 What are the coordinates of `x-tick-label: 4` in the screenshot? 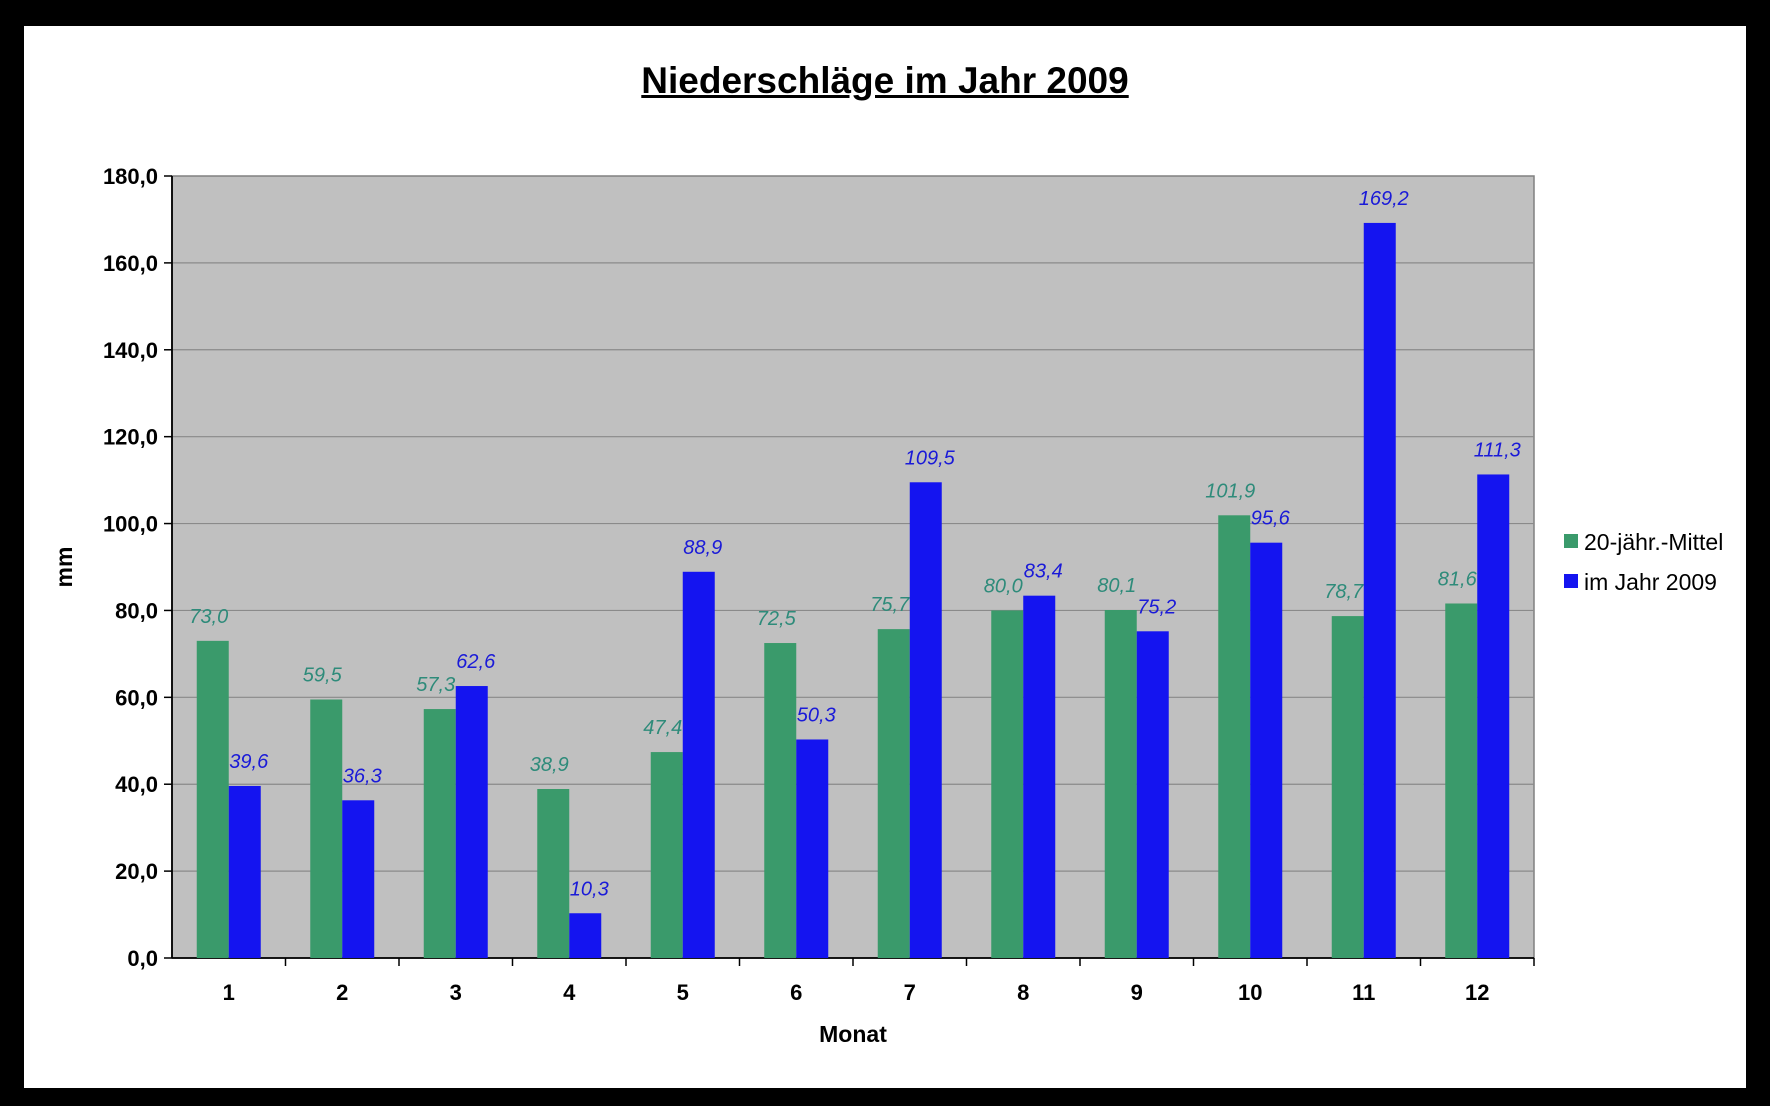 It's located at (569, 992).